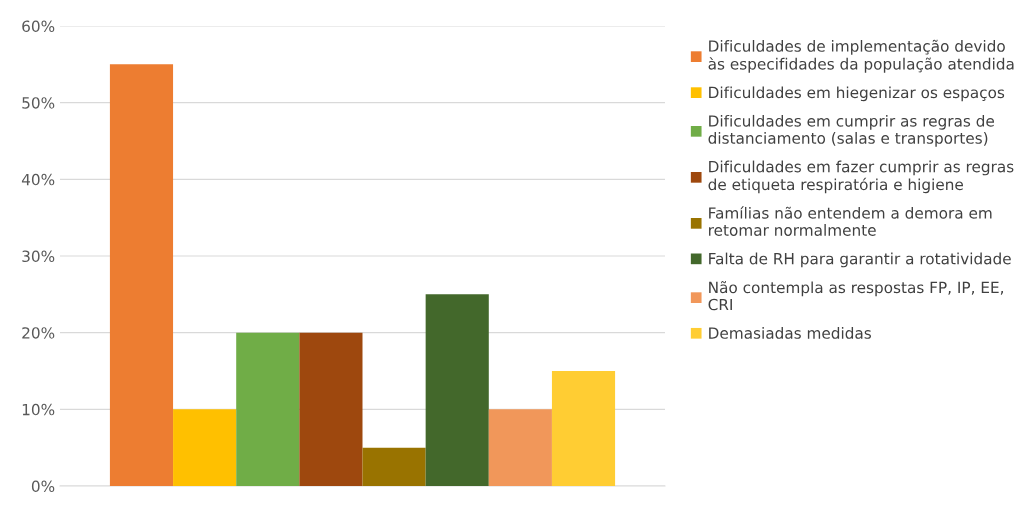  I want to click on legend-label: Falta de RH para garantir a rotatividade, so click(860, 260).